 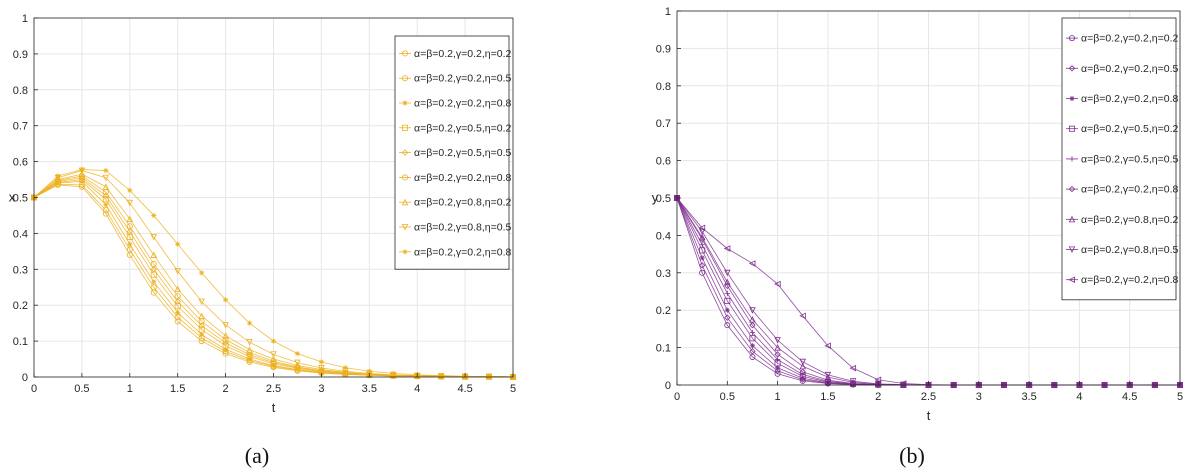 What do you see at coordinates (663, 311) in the screenshot?
I see `y-tick-label: 0.2` at bounding box center [663, 311].